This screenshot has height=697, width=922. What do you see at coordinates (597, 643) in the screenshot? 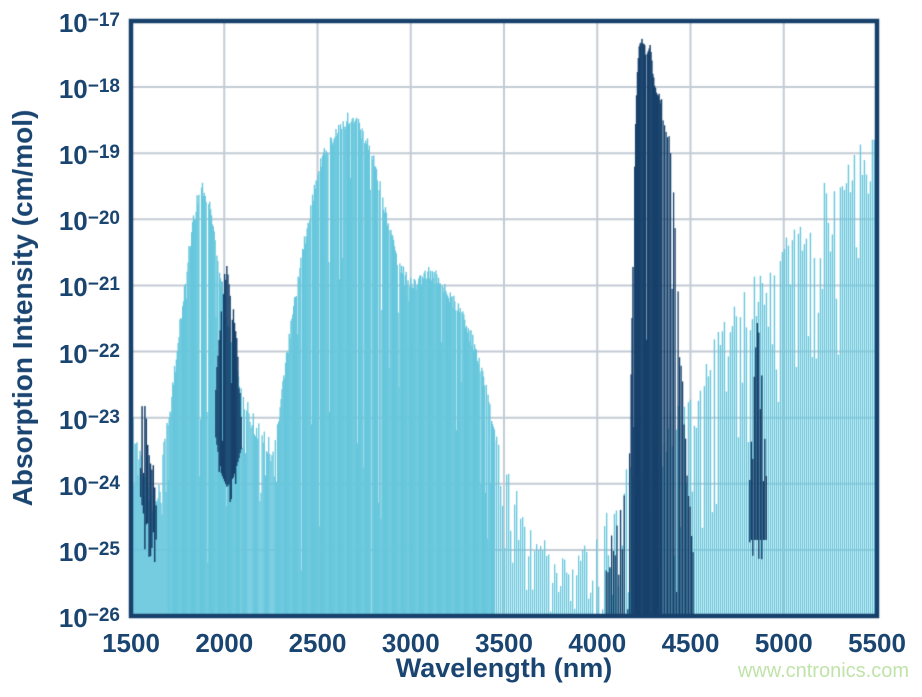
I see `x-tick-label: 4000` at bounding box center [597, 643].